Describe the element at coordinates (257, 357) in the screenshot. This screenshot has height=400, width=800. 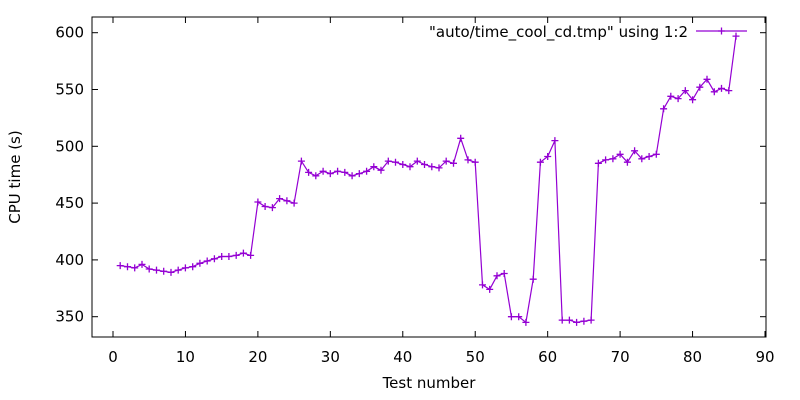
I see `x-tick-label: 20` at that location.